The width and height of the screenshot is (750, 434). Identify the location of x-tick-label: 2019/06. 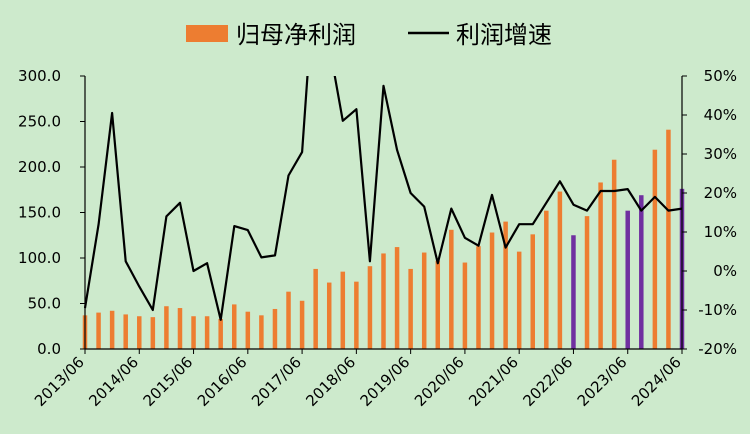
(385, 381).